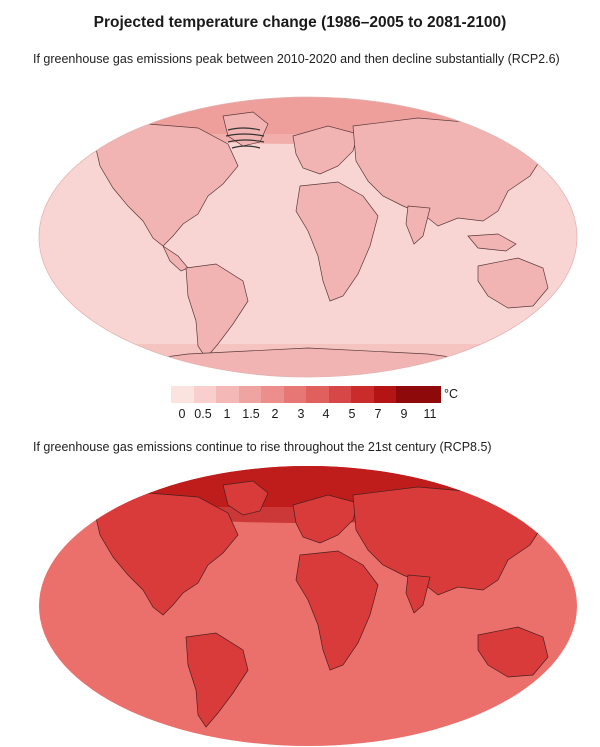 The height and width of the screenshot is (747, 600). What do you see at coordinates (316, 406) in the screenshot?
I see `temperature-legend: 0 0.5 1 1.5 2 3 4 5 7 9 11 °C` at bounding box center [316, 406].